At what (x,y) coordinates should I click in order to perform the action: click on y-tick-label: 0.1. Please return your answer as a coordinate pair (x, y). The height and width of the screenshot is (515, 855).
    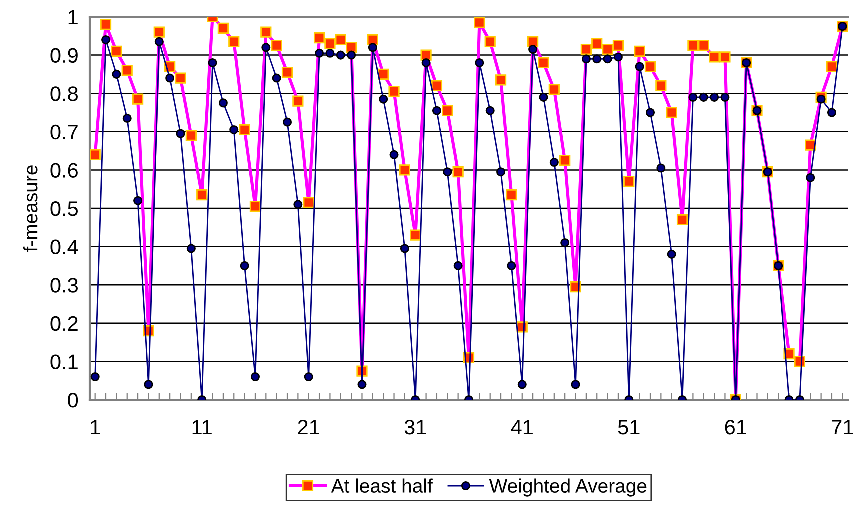
    Looking at the image, I should click on (64, 362).